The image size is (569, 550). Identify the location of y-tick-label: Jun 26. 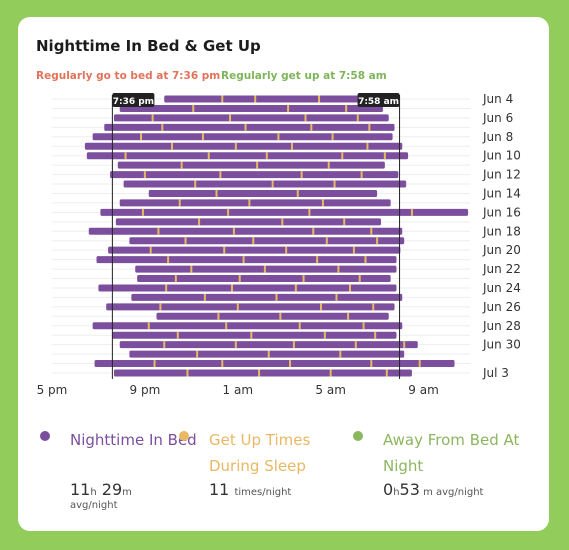
(501, 307).